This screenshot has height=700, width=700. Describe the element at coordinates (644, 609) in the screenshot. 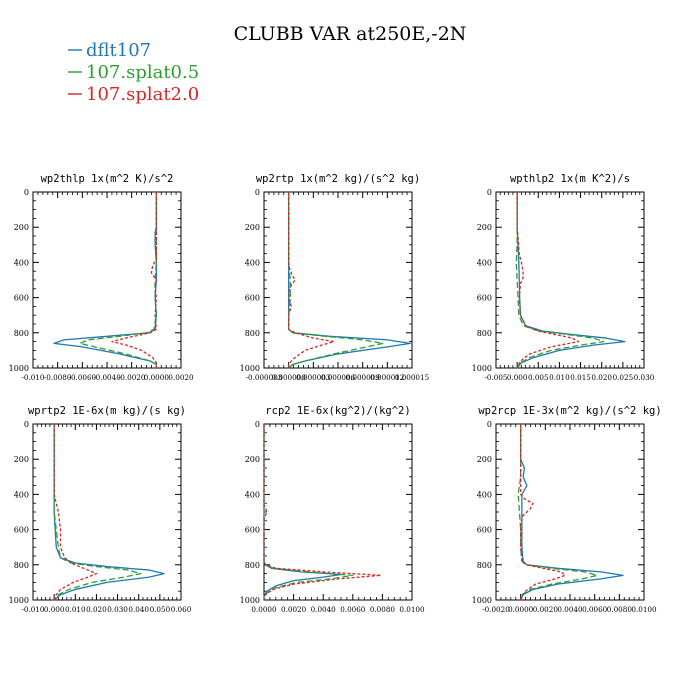

I see `xtick-label-5-6: 0.0100` at that location.